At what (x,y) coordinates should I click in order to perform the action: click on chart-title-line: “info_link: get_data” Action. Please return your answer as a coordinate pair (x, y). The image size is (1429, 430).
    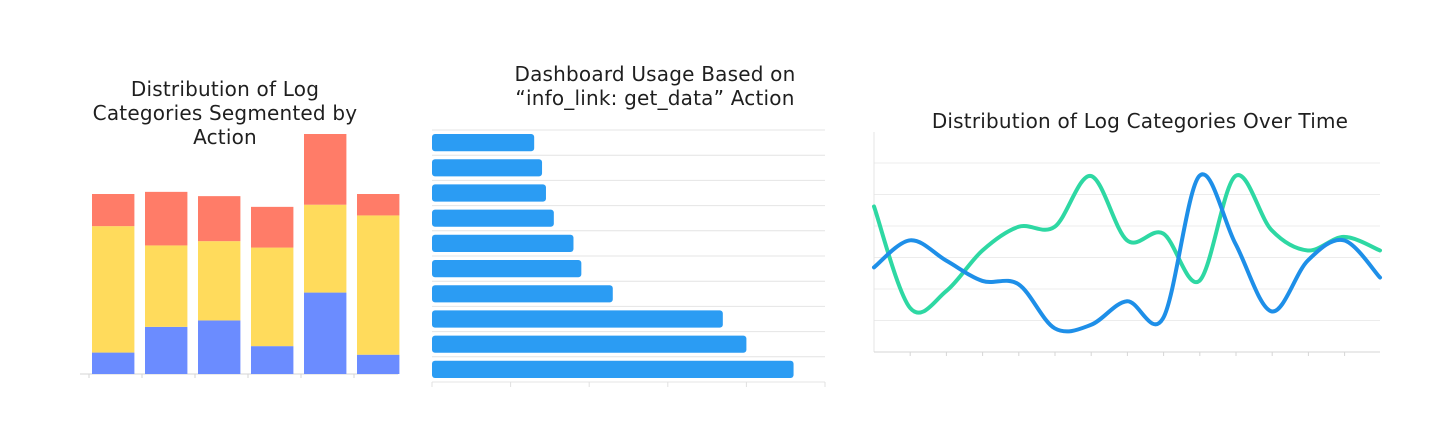
    Looking at the image, I should click on (655, 98).